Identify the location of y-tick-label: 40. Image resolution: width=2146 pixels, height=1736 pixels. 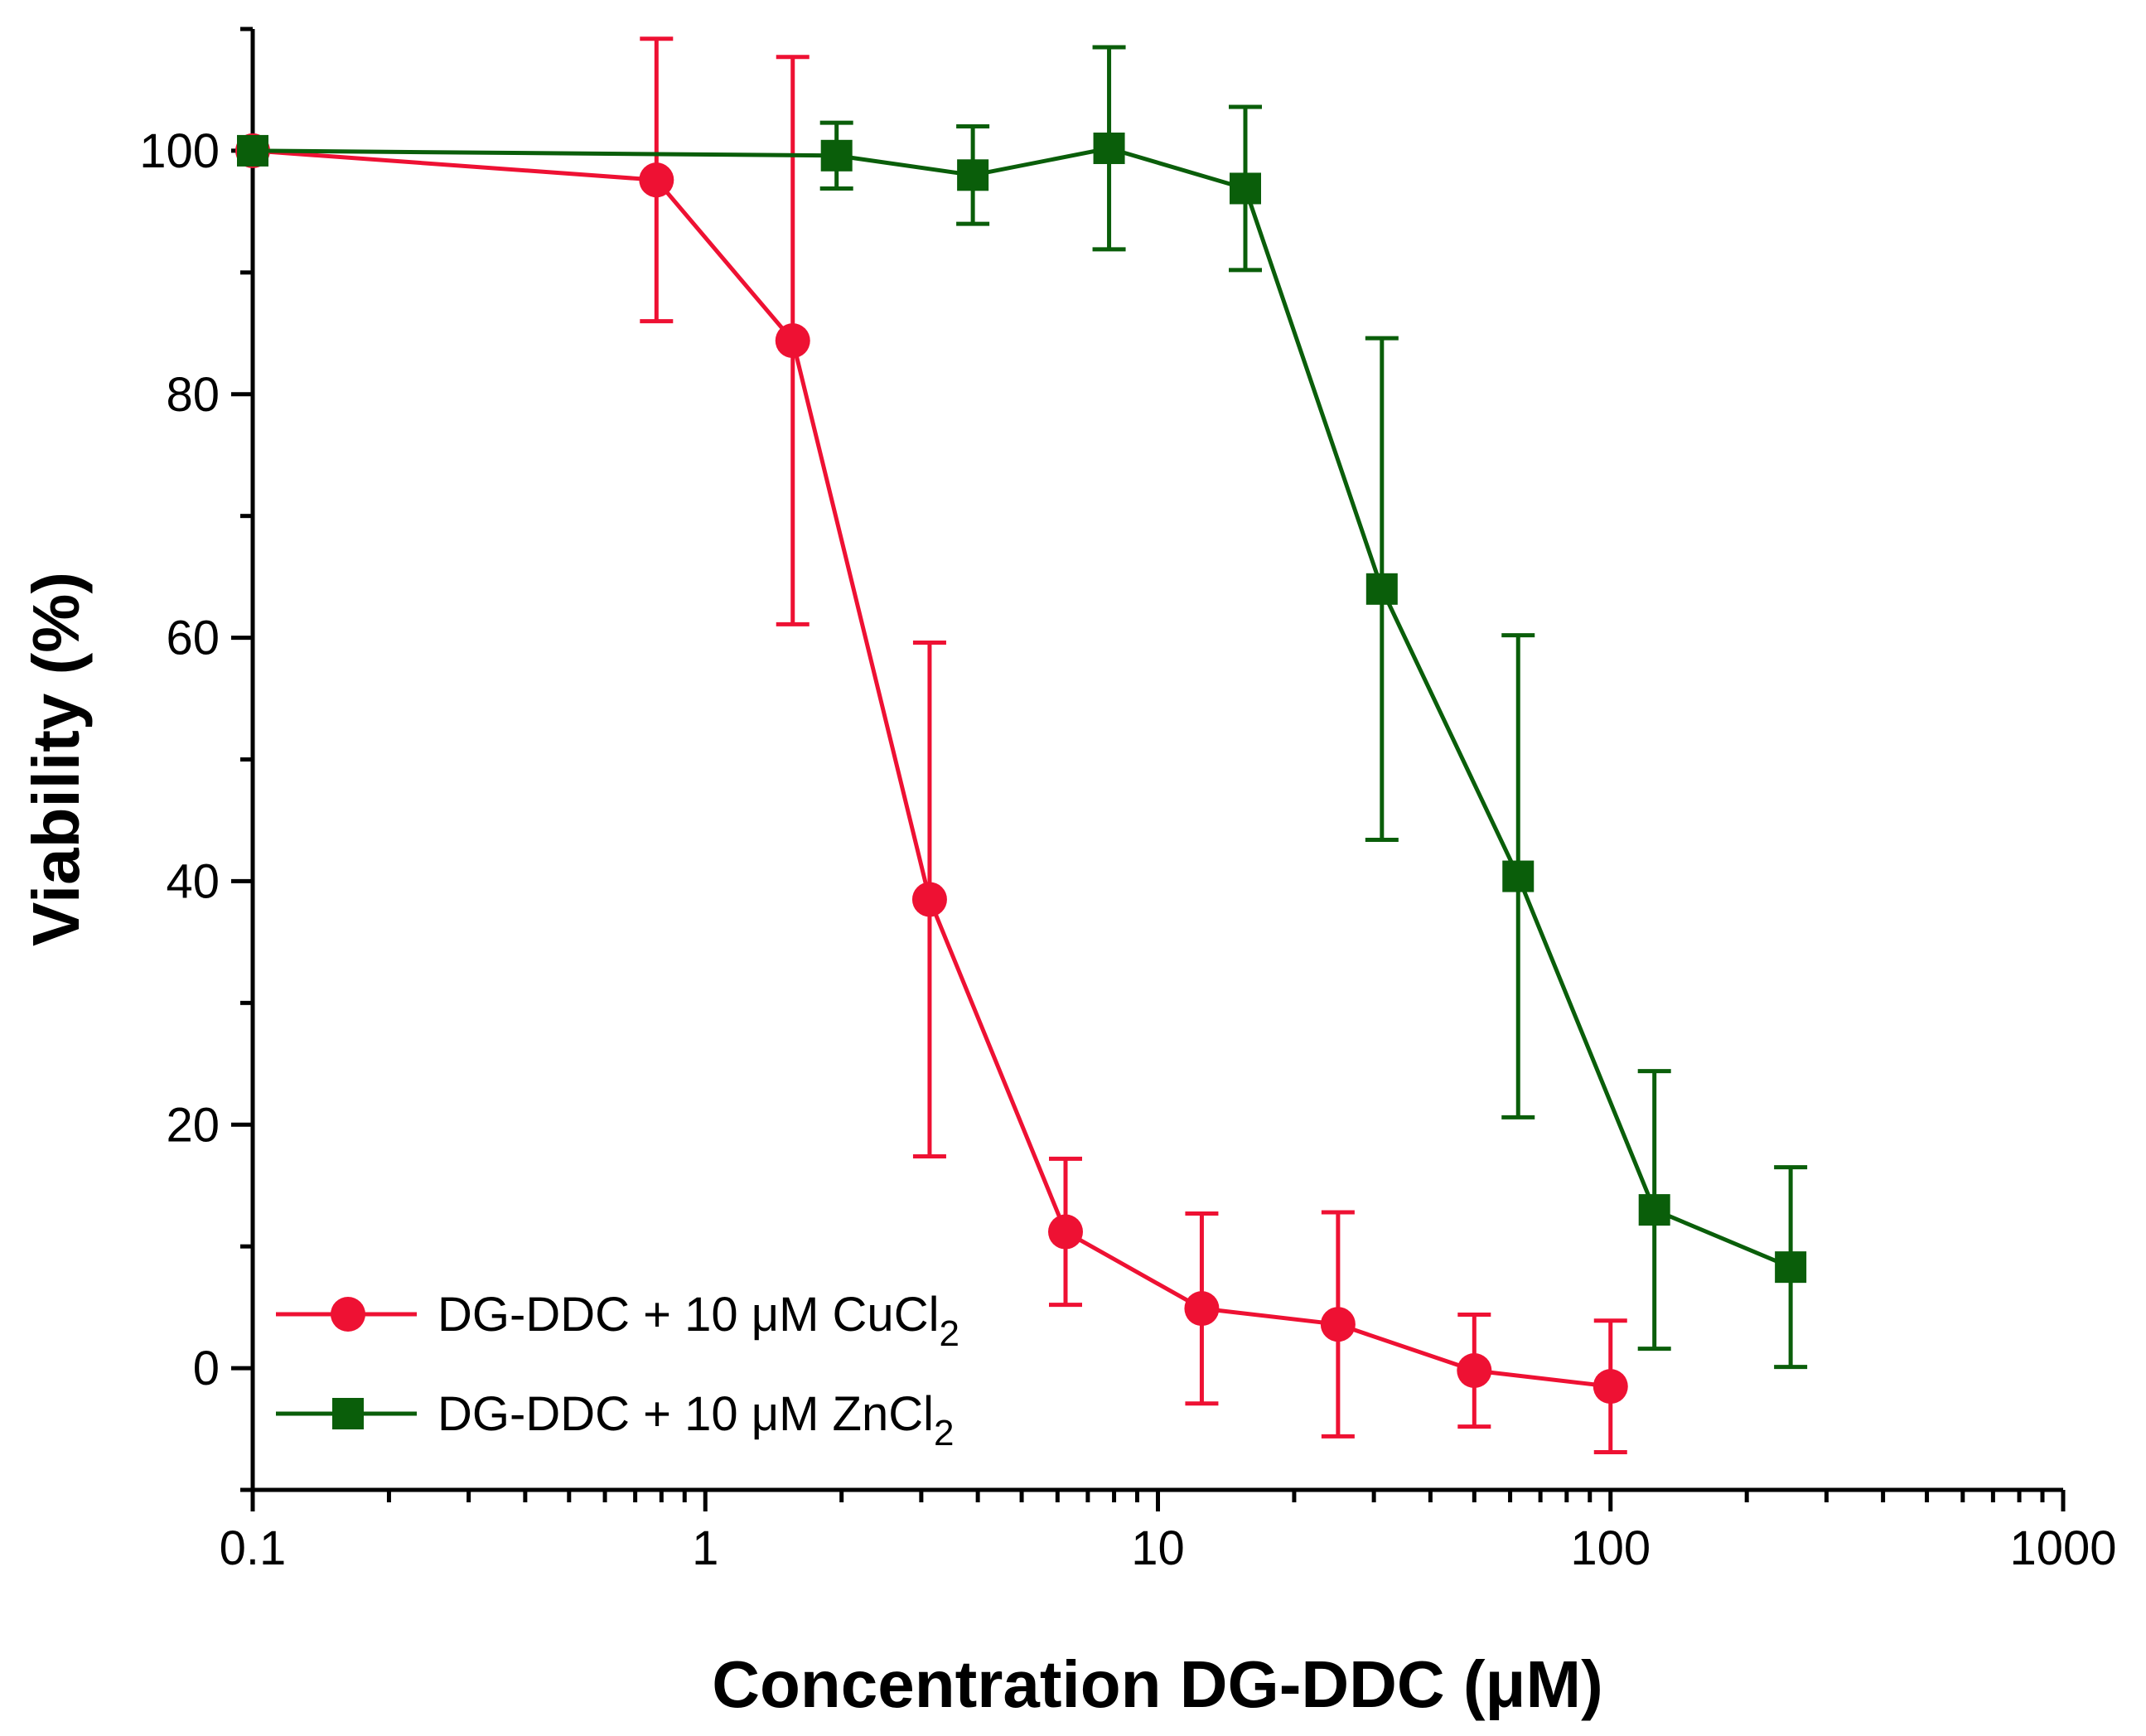
(193, 881).